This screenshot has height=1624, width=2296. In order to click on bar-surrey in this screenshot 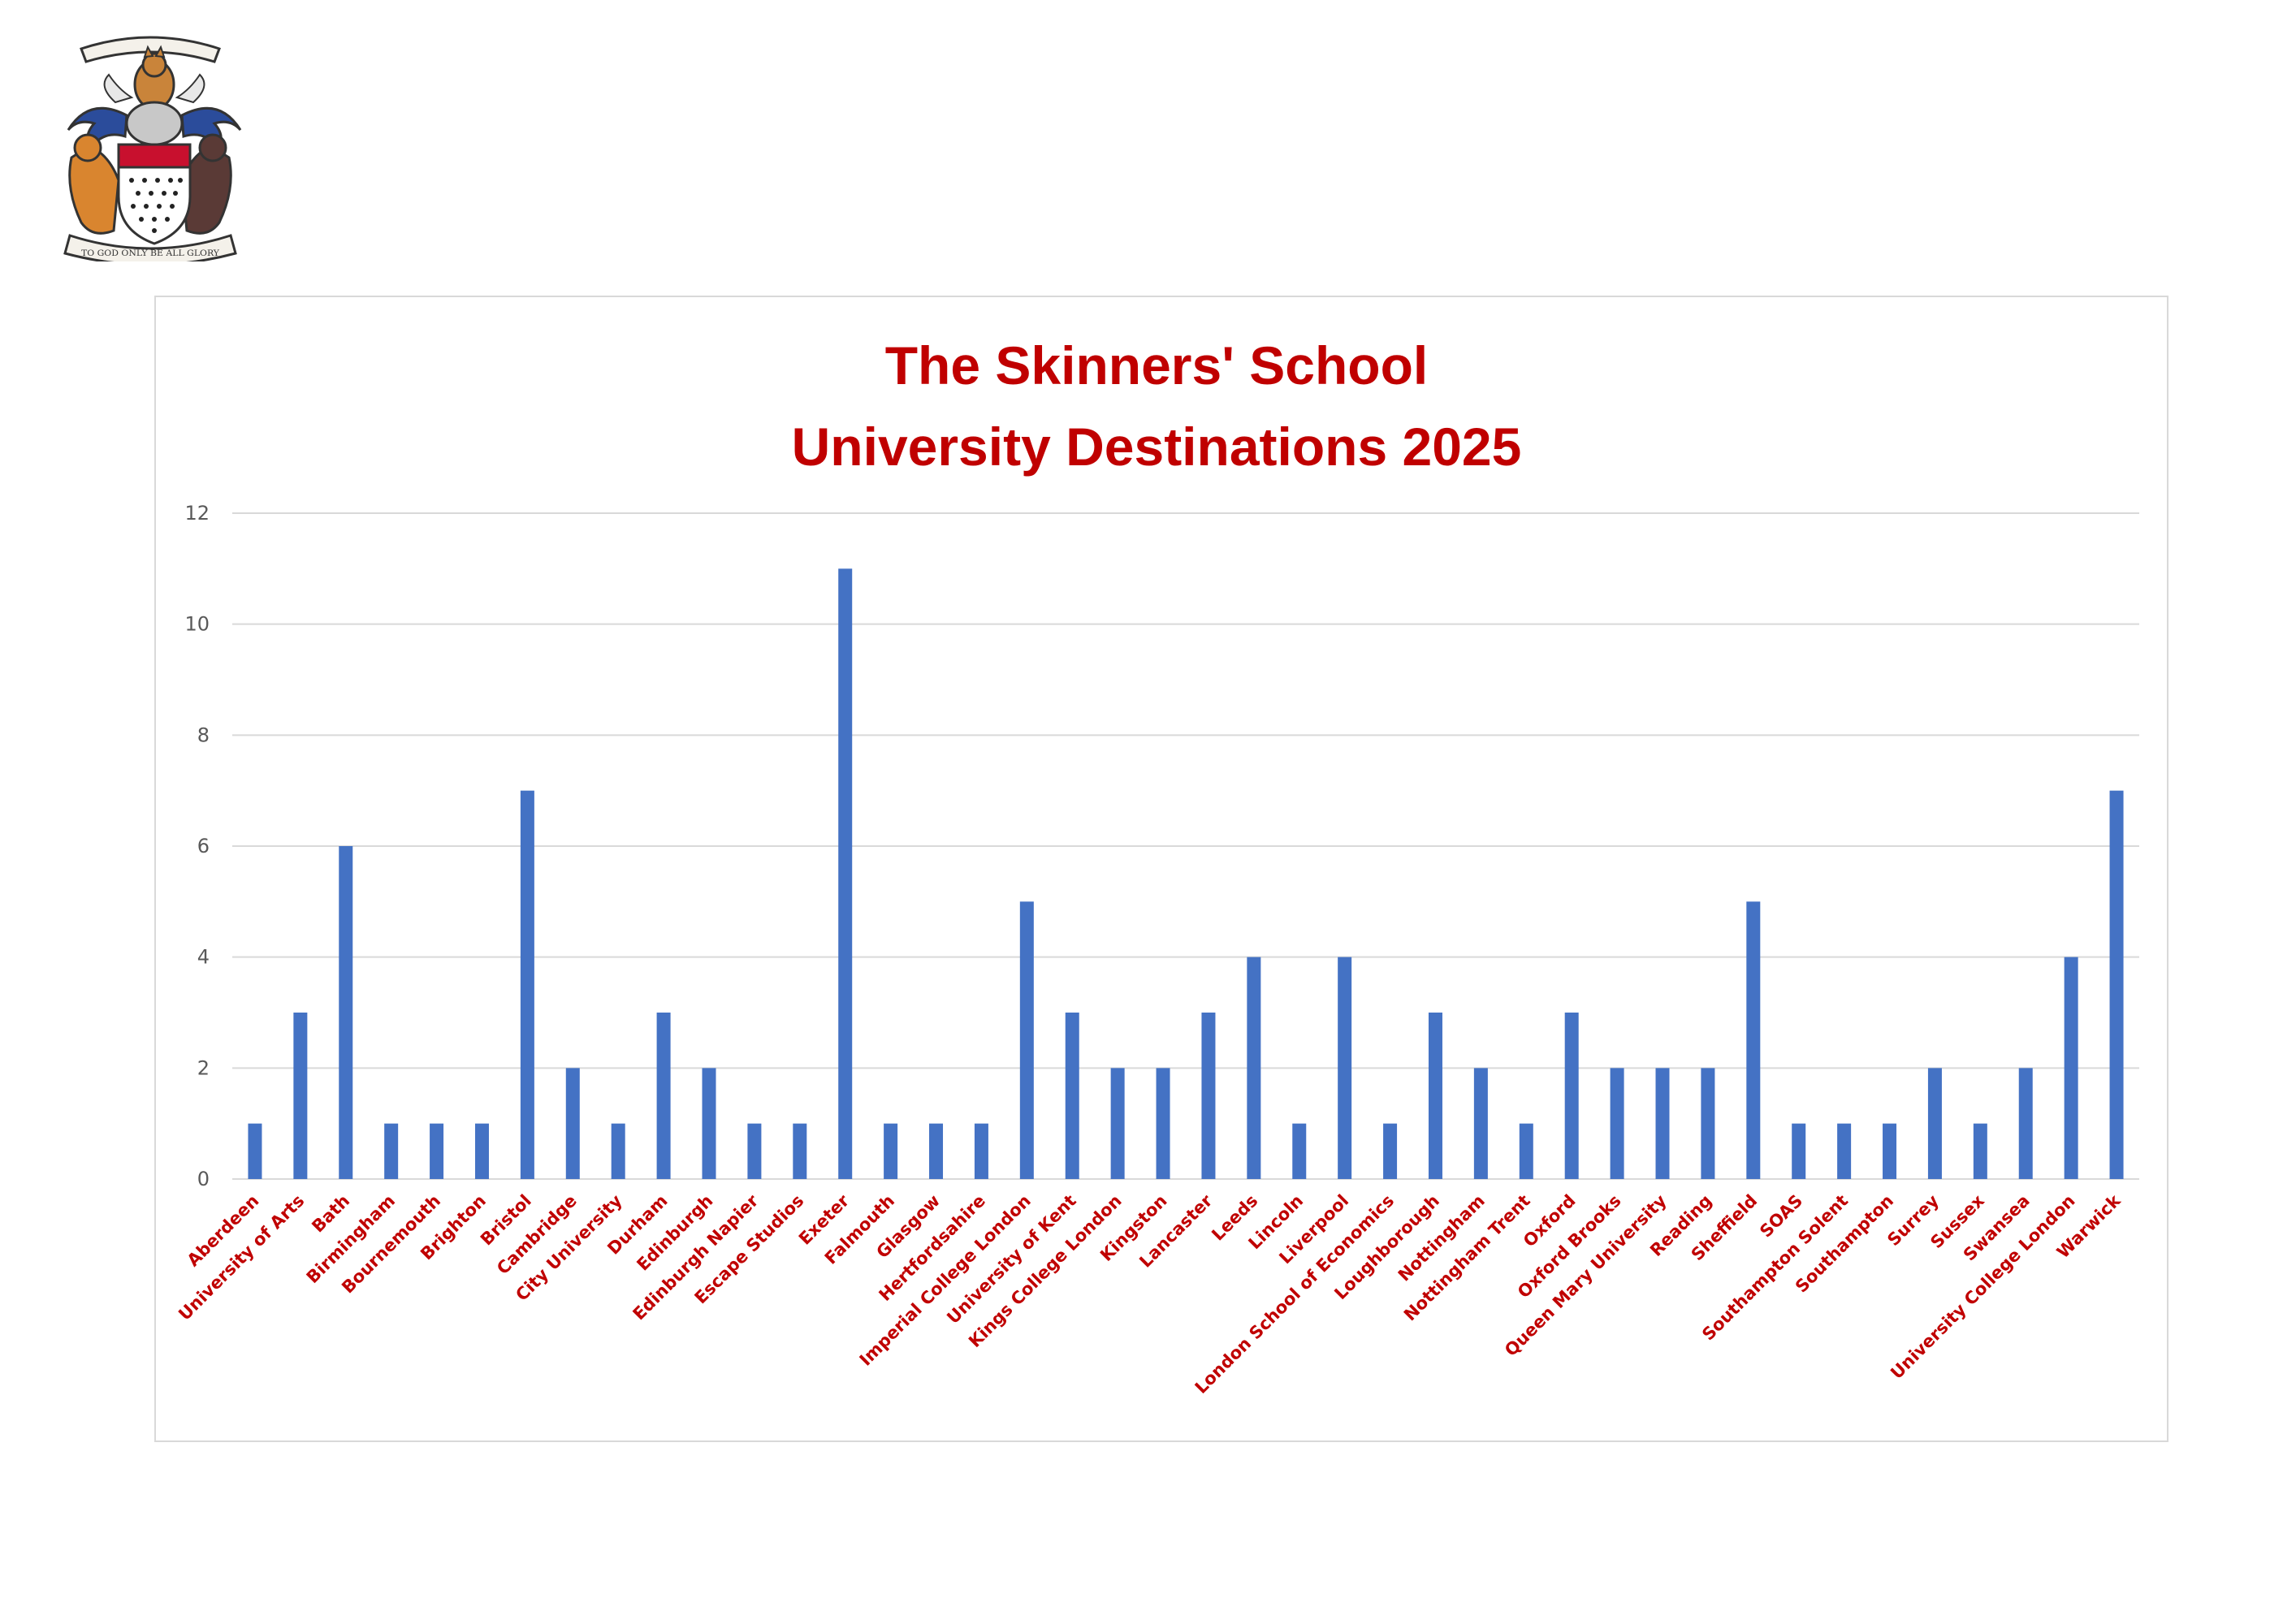, I will do `click(1934, 1124)`.